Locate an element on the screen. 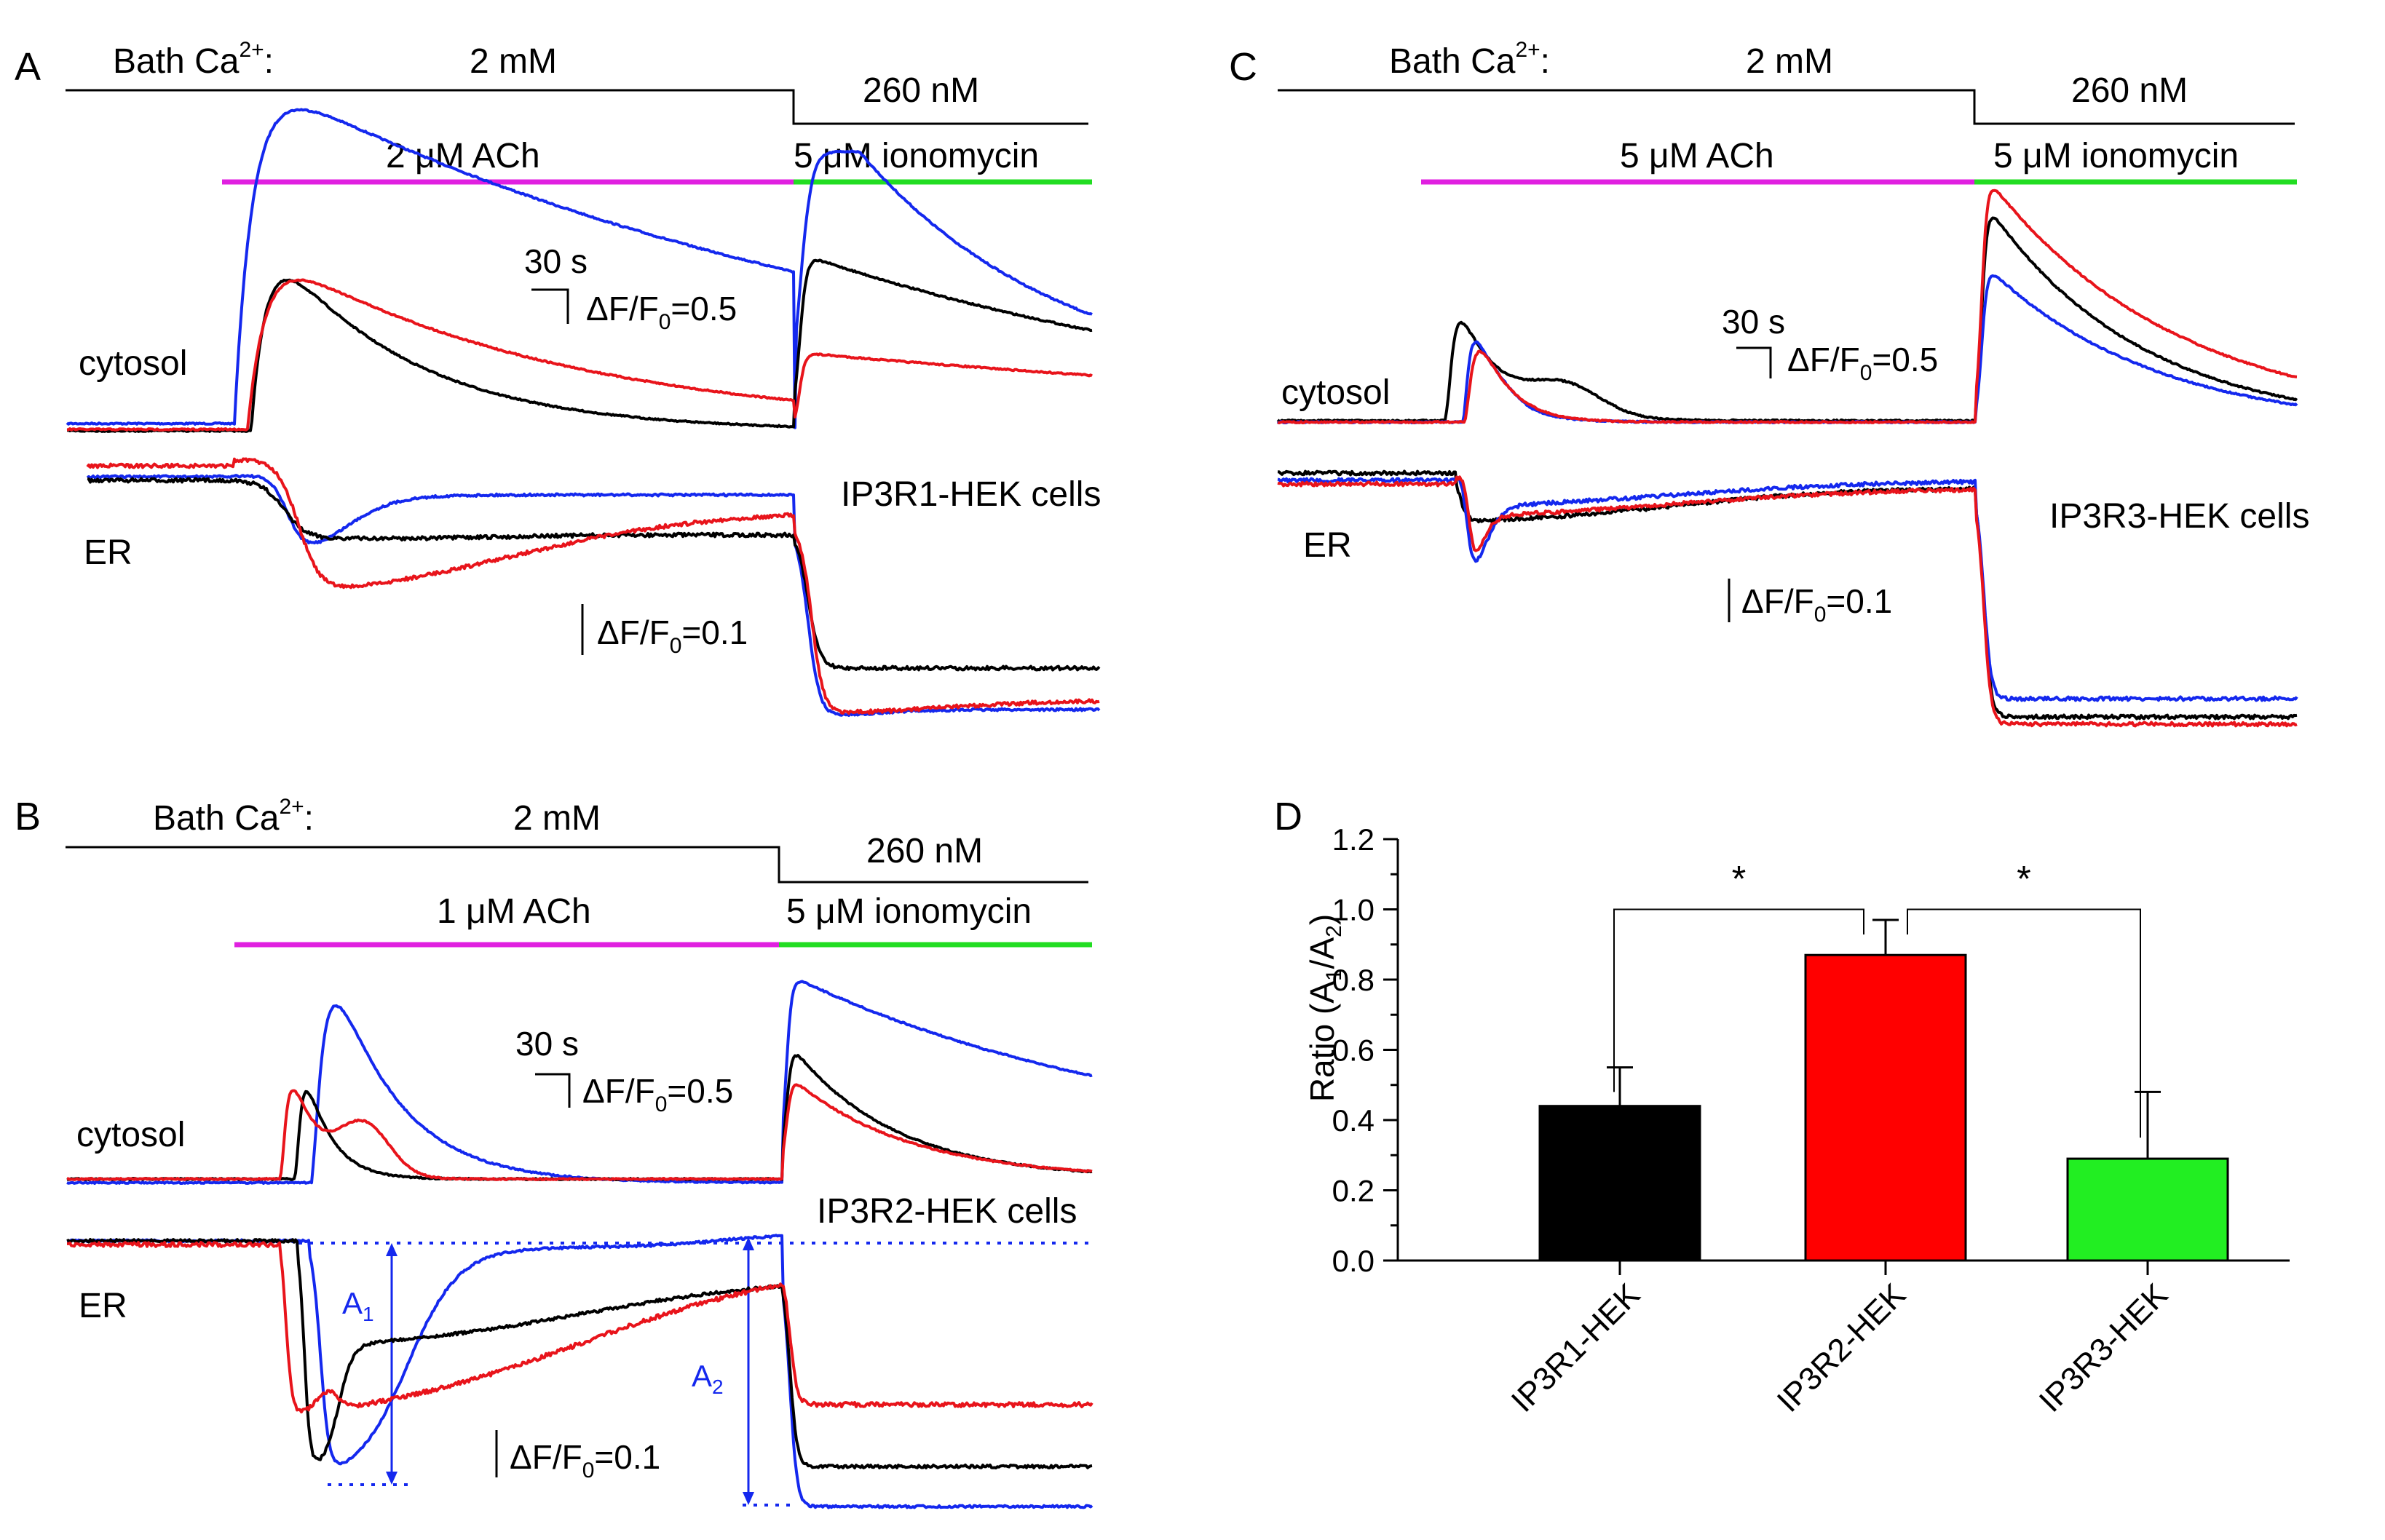  panel-a-er-trace-blue is located at coordinates (593, 595).